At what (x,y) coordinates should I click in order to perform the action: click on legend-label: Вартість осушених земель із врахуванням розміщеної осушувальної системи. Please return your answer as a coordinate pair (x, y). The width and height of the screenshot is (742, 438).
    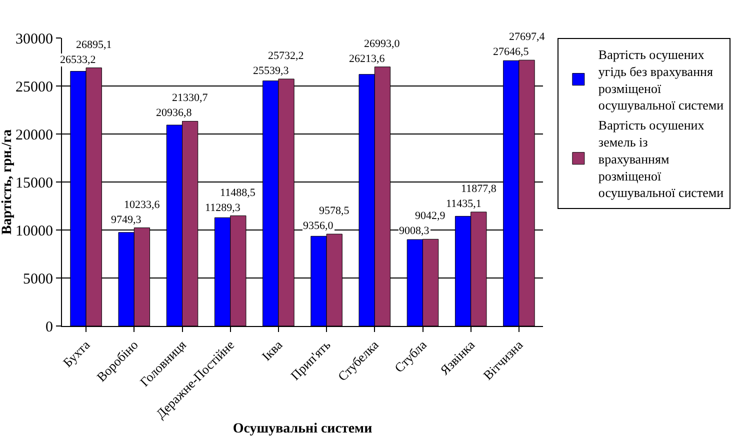
    Looking at the image, I should click on (661, 159).